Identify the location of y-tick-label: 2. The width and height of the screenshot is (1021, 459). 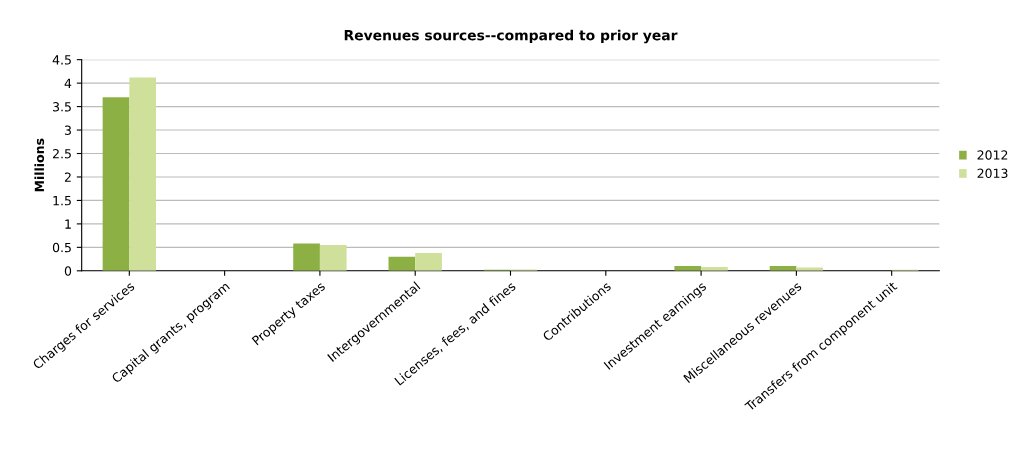
(67, 177).